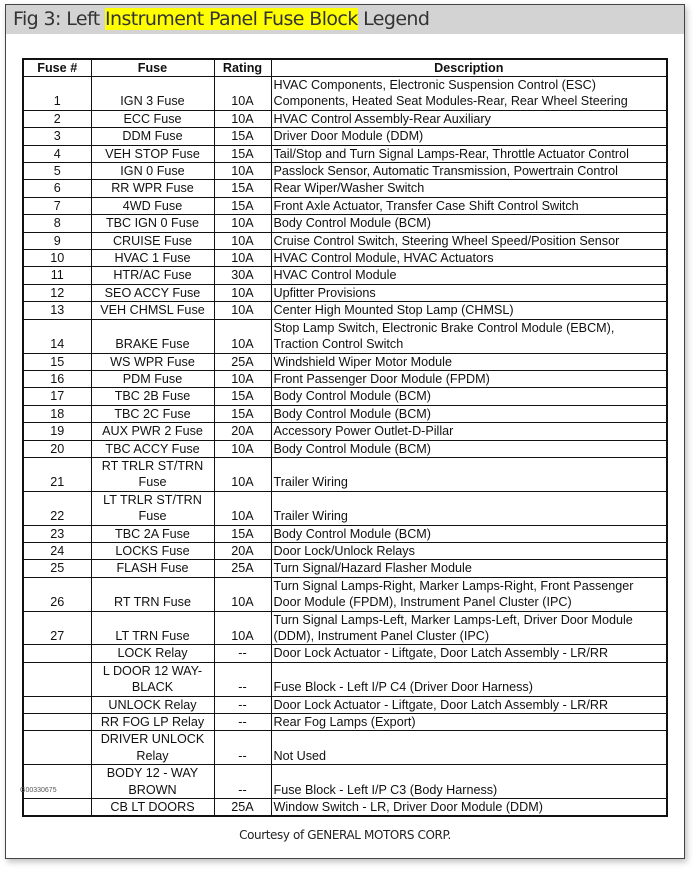 The image size is (698, 872). What do you see at coordinates (469, 188) in the screenshot?
I see `description-cell: Rear Wiper/Washer Switch` at bounding box center [469, 188].